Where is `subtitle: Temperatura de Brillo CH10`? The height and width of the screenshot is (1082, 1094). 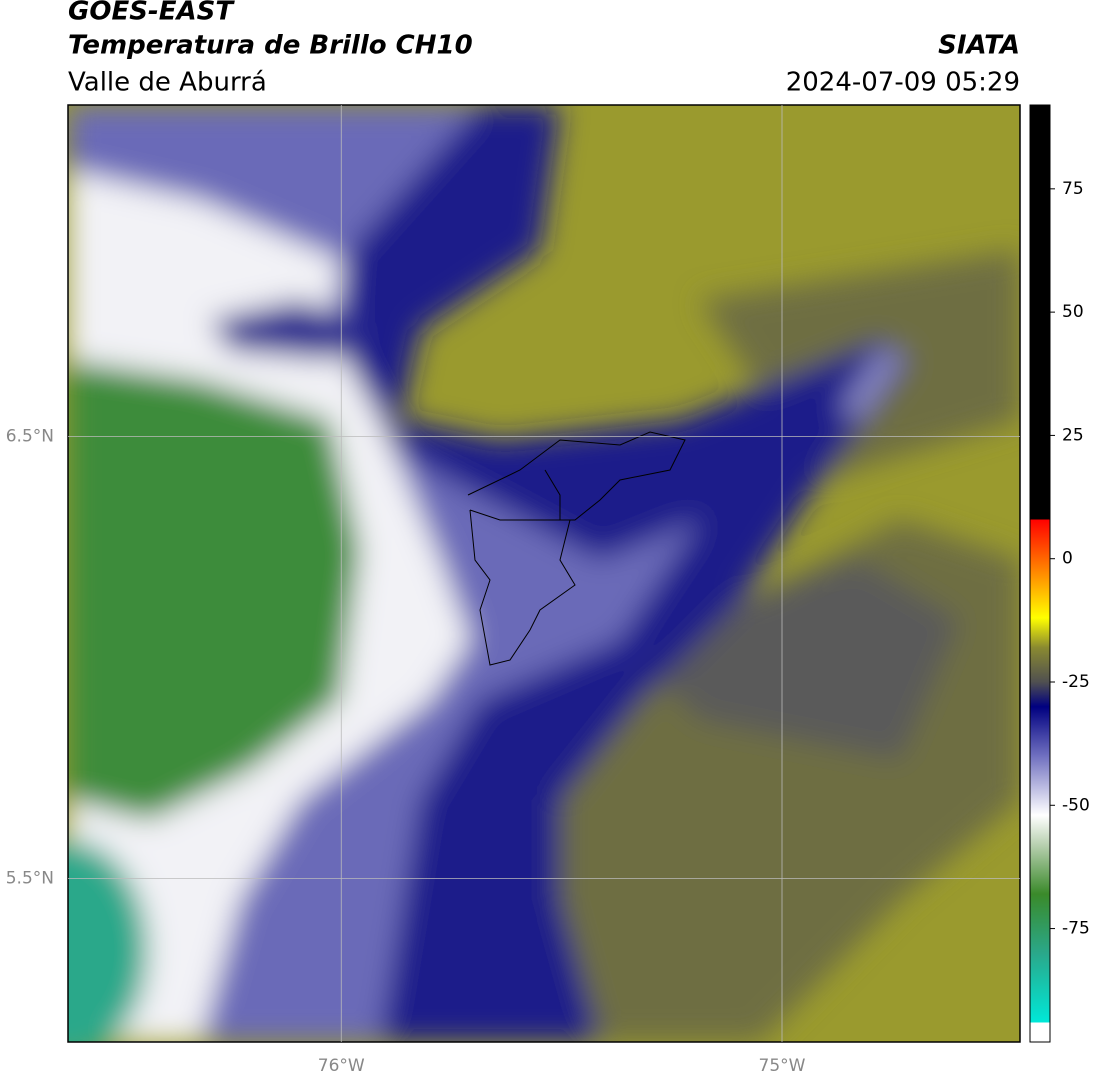 subtitle: Temperatura de Brillo CH10 is located at coordinates (270, 46).